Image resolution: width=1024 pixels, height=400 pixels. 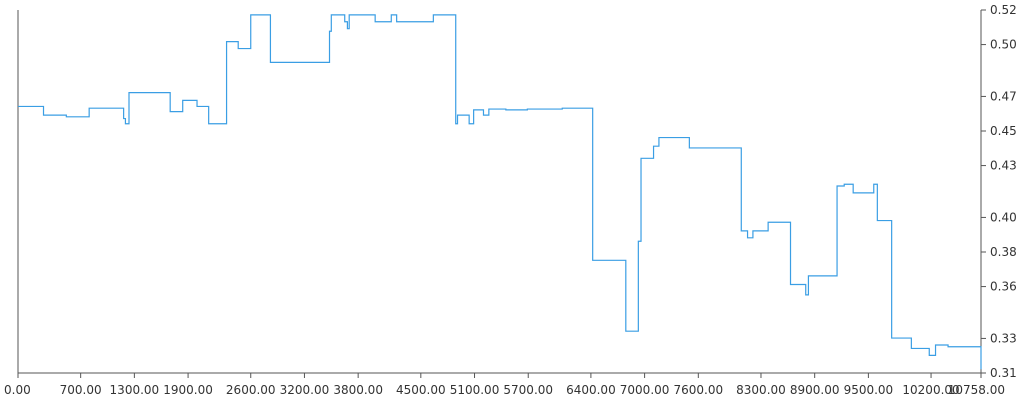 What do you see at coordinates (17, 390) in the screenshot?
I see `x-tick-label: 0.00` at bounding box center [17, 390].